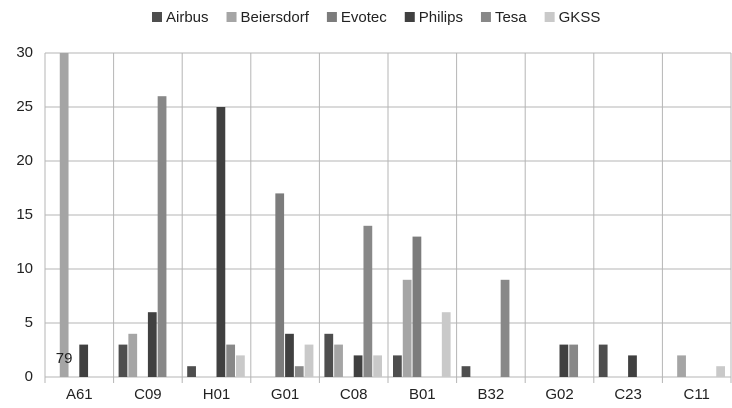 The width and height of the screenshot is (732, 408). What do you see at coordinates (285, 394) in the screenshot?
I see `x-tick-label: G01` at bounding box center [285, 394].